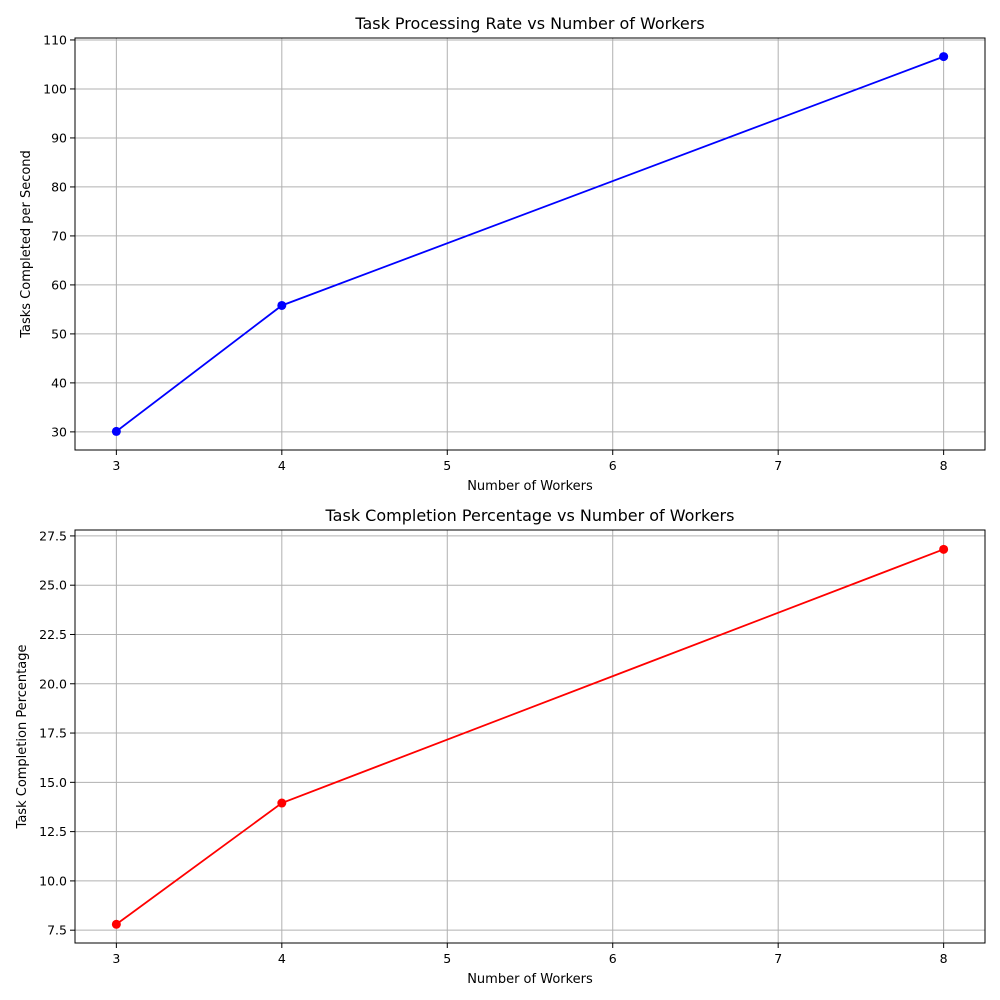  What do you see at coordinates (53, 782) in the screenshot?
I see `y-tick-label: 15.0` at bounding box center [53, 782].